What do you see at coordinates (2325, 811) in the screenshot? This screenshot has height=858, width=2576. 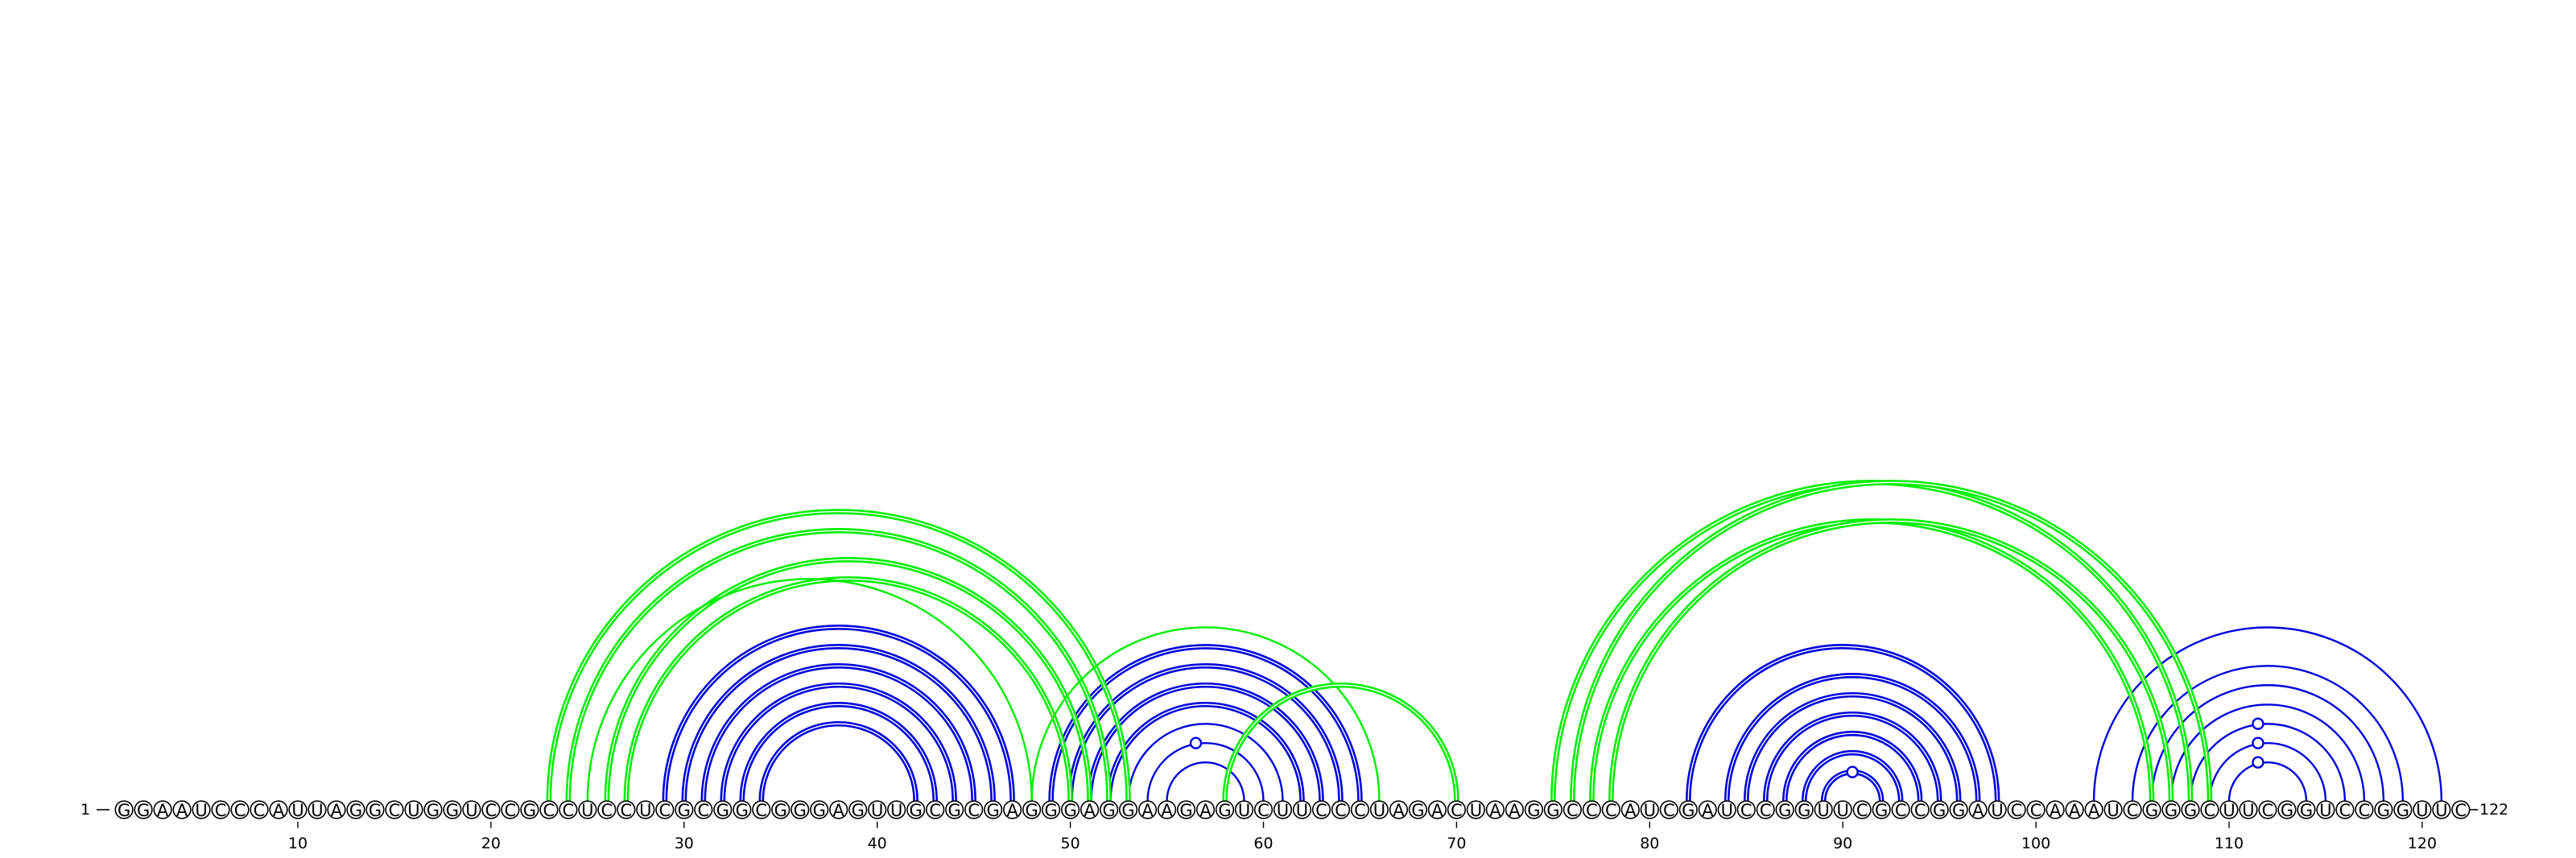 I see `nucleotide-115-letter: U` at bounding box center [2325, 811].